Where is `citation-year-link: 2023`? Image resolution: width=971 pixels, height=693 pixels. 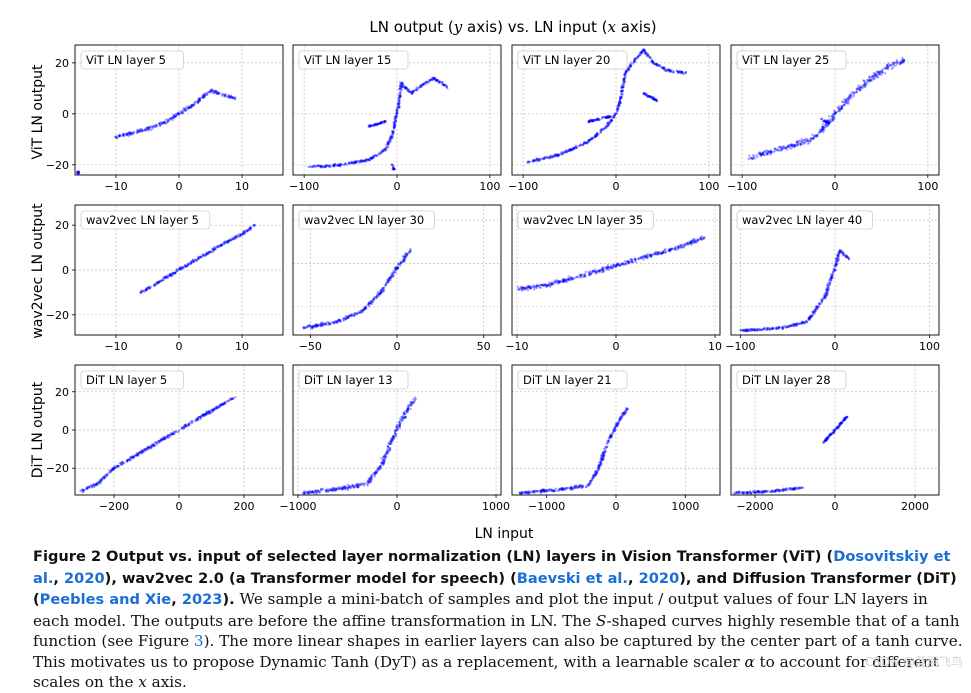 citation-year-link: 2023 is located at coordinates (202, 599).